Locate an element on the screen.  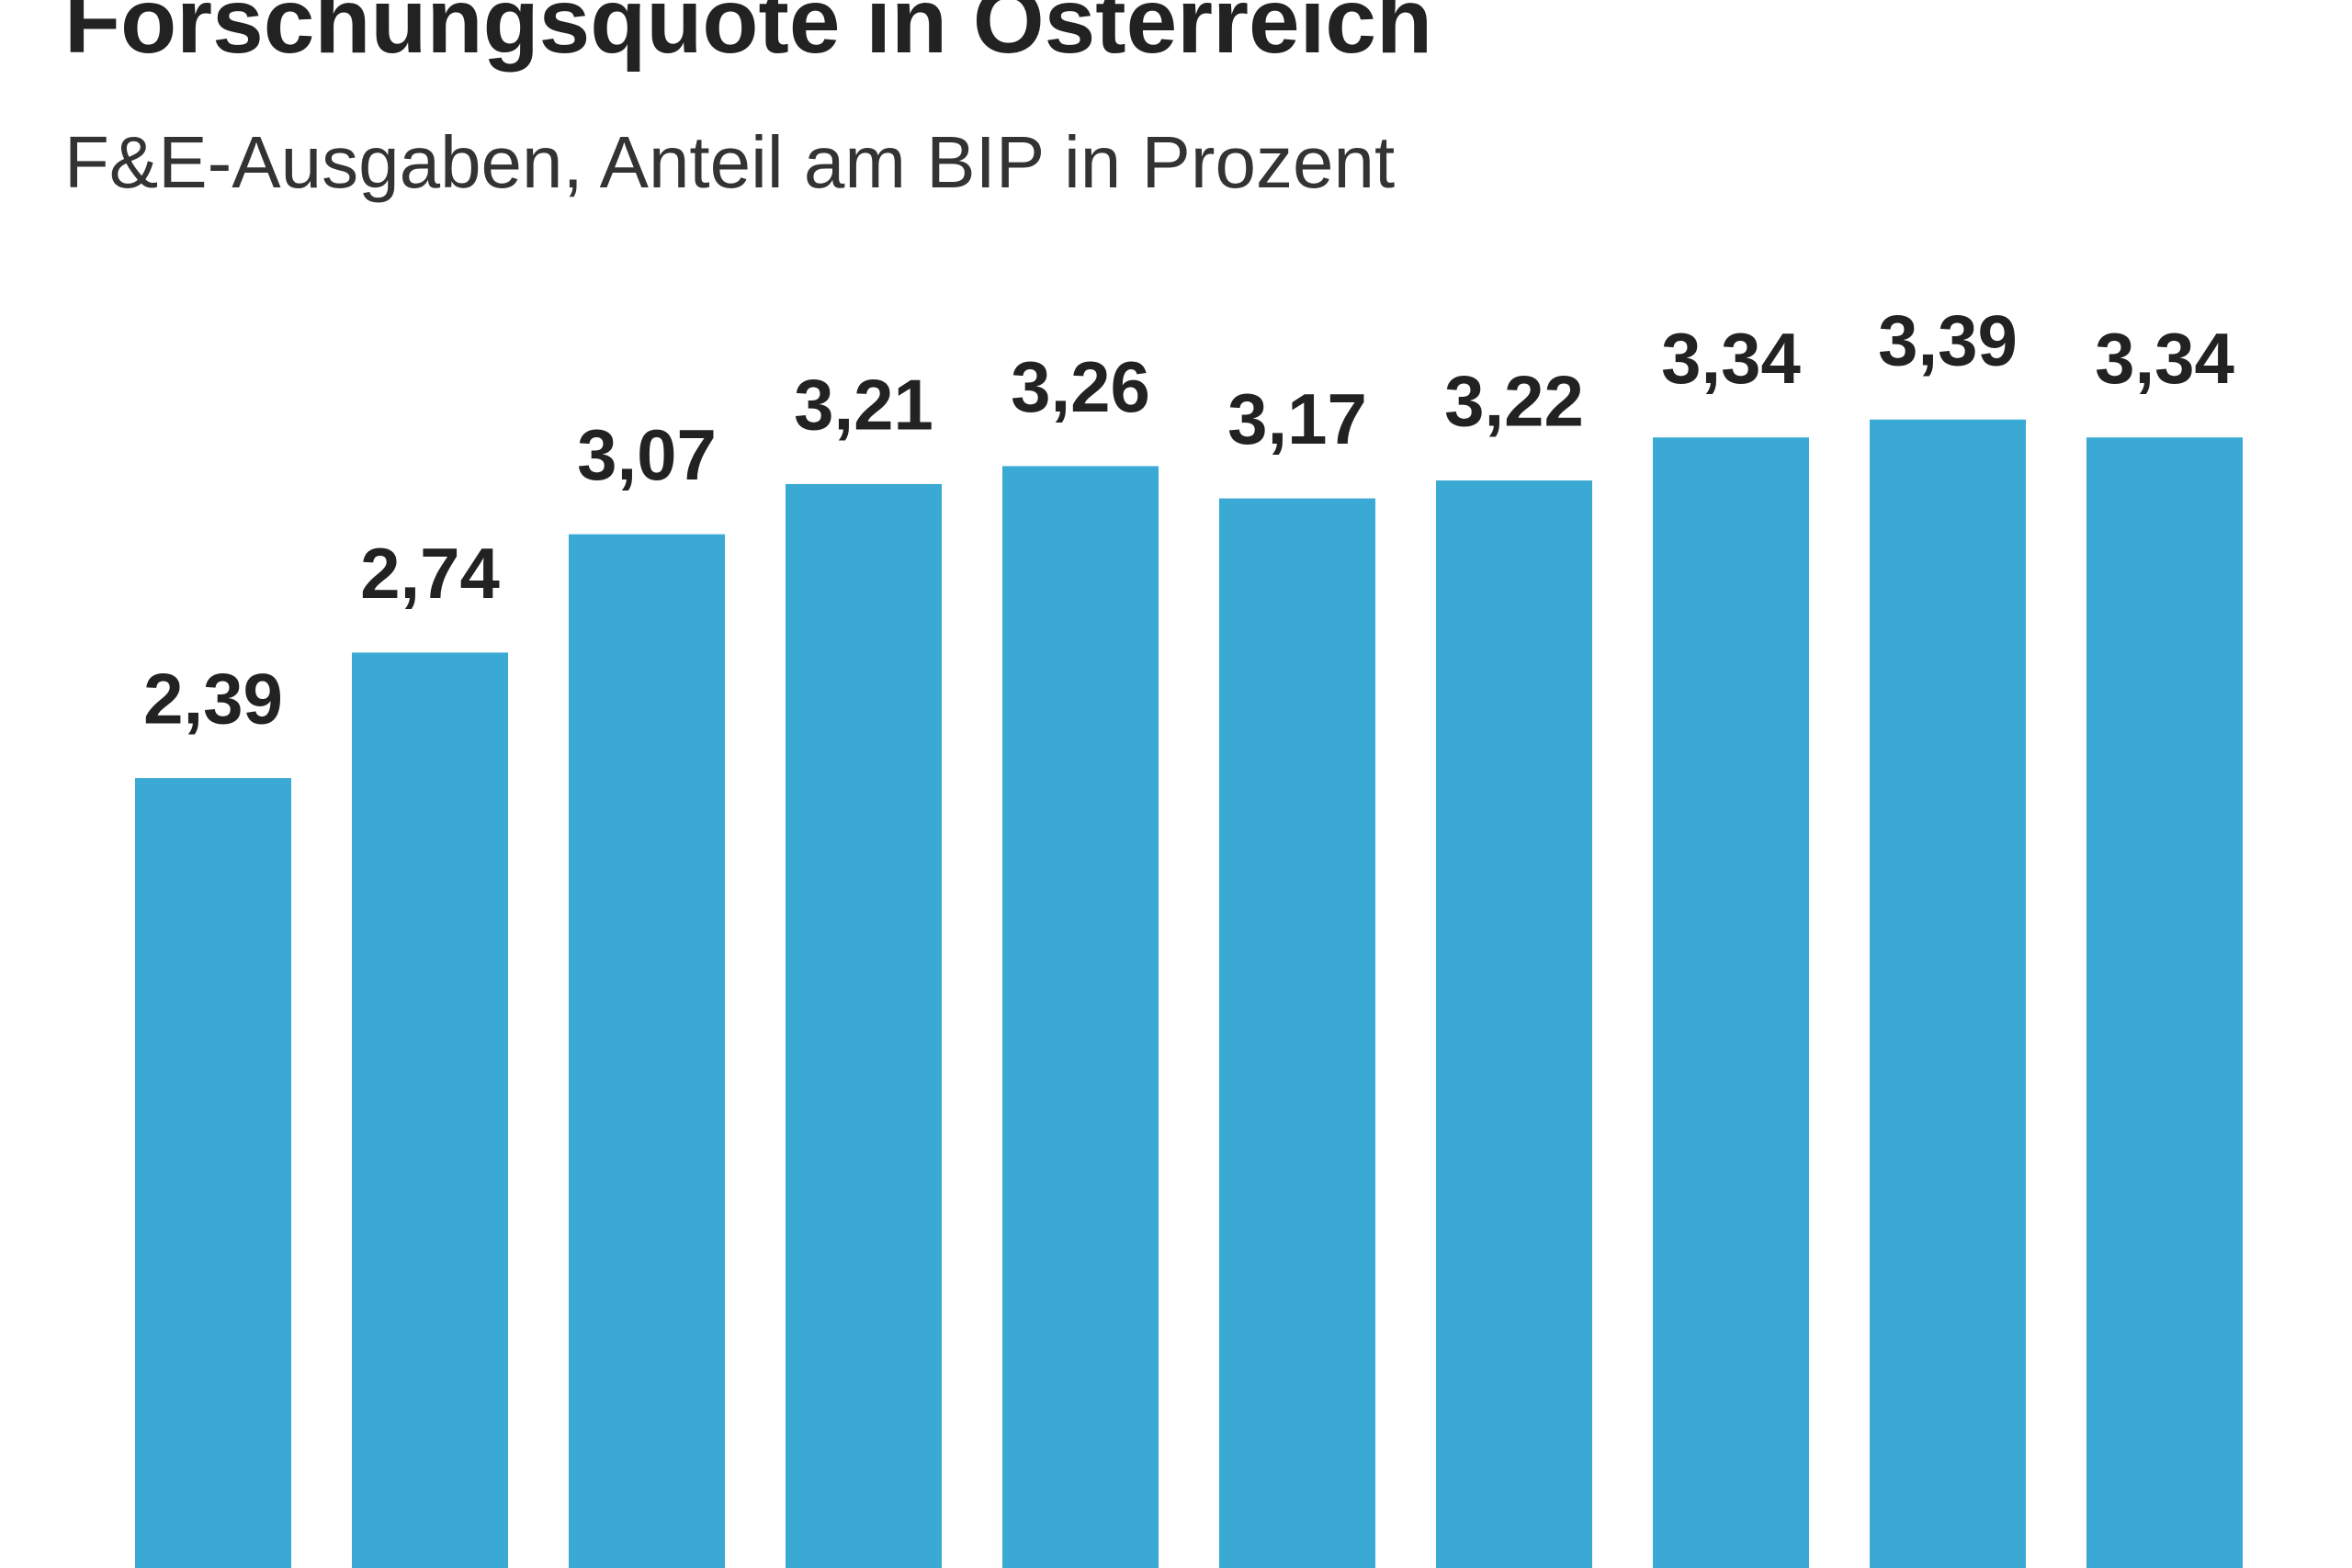
value-label: 3,07 is located at coordinates (647, 455).